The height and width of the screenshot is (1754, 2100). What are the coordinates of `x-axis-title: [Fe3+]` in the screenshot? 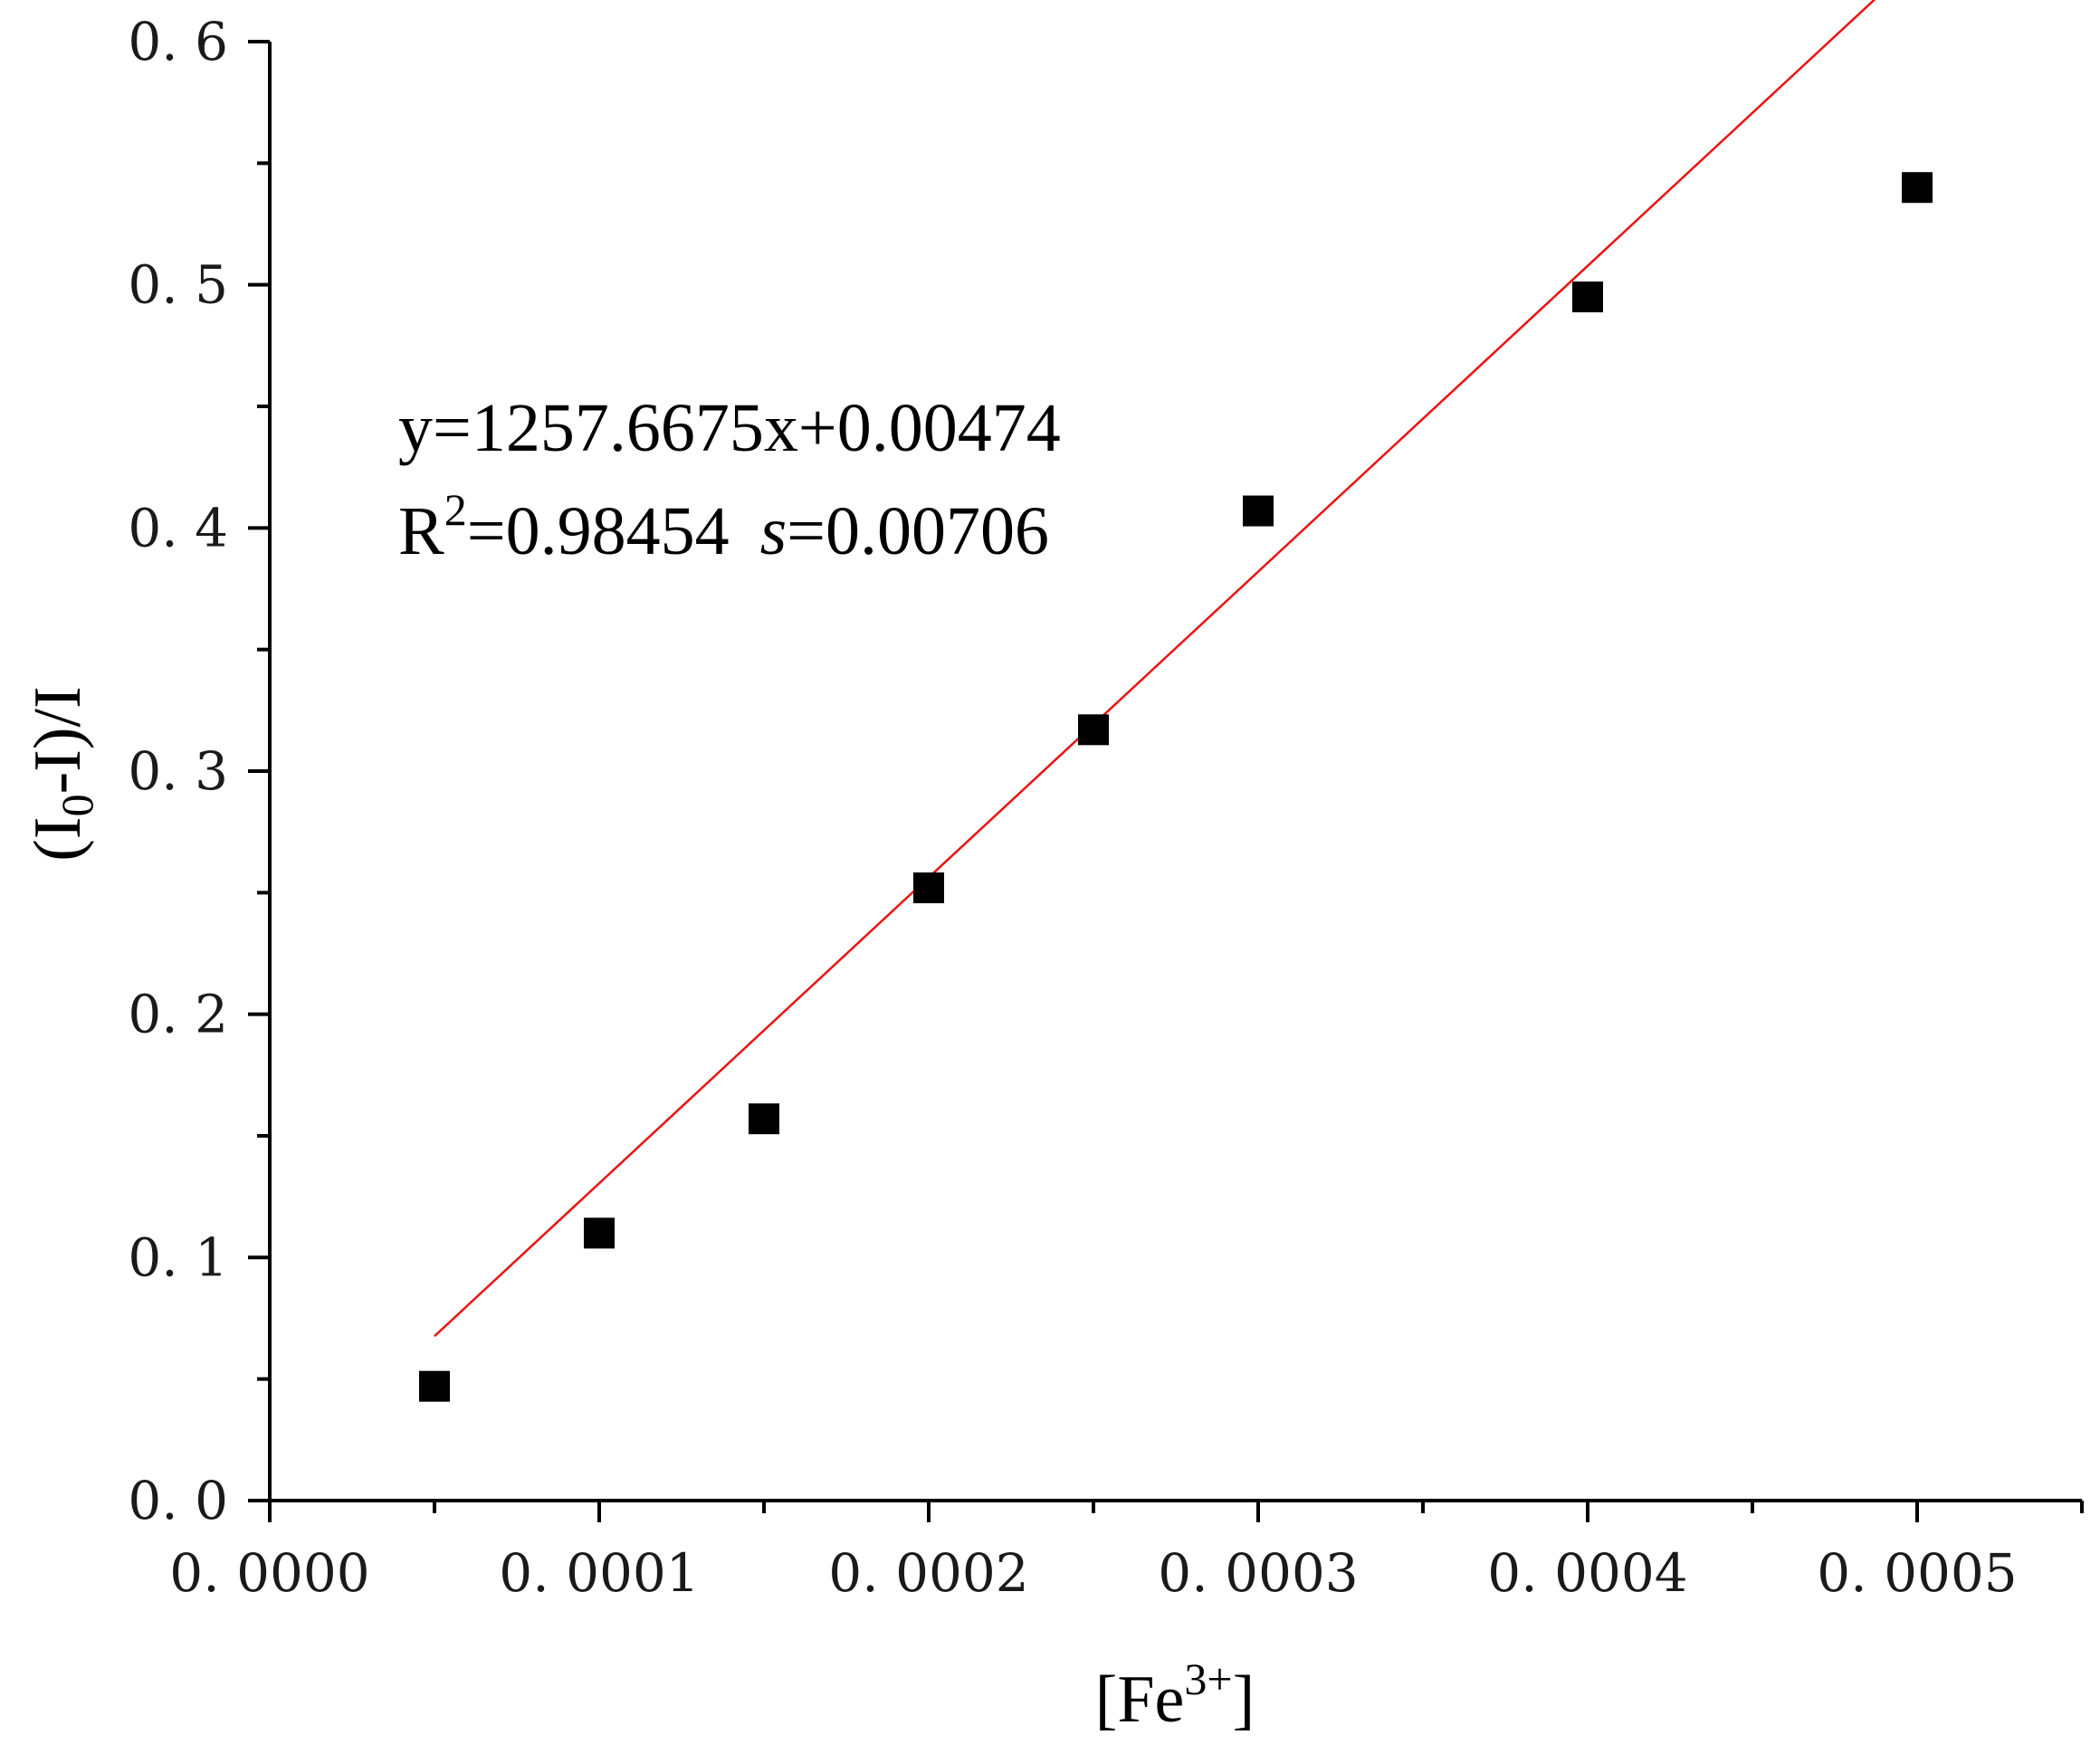 It's located at (1175, 1696).